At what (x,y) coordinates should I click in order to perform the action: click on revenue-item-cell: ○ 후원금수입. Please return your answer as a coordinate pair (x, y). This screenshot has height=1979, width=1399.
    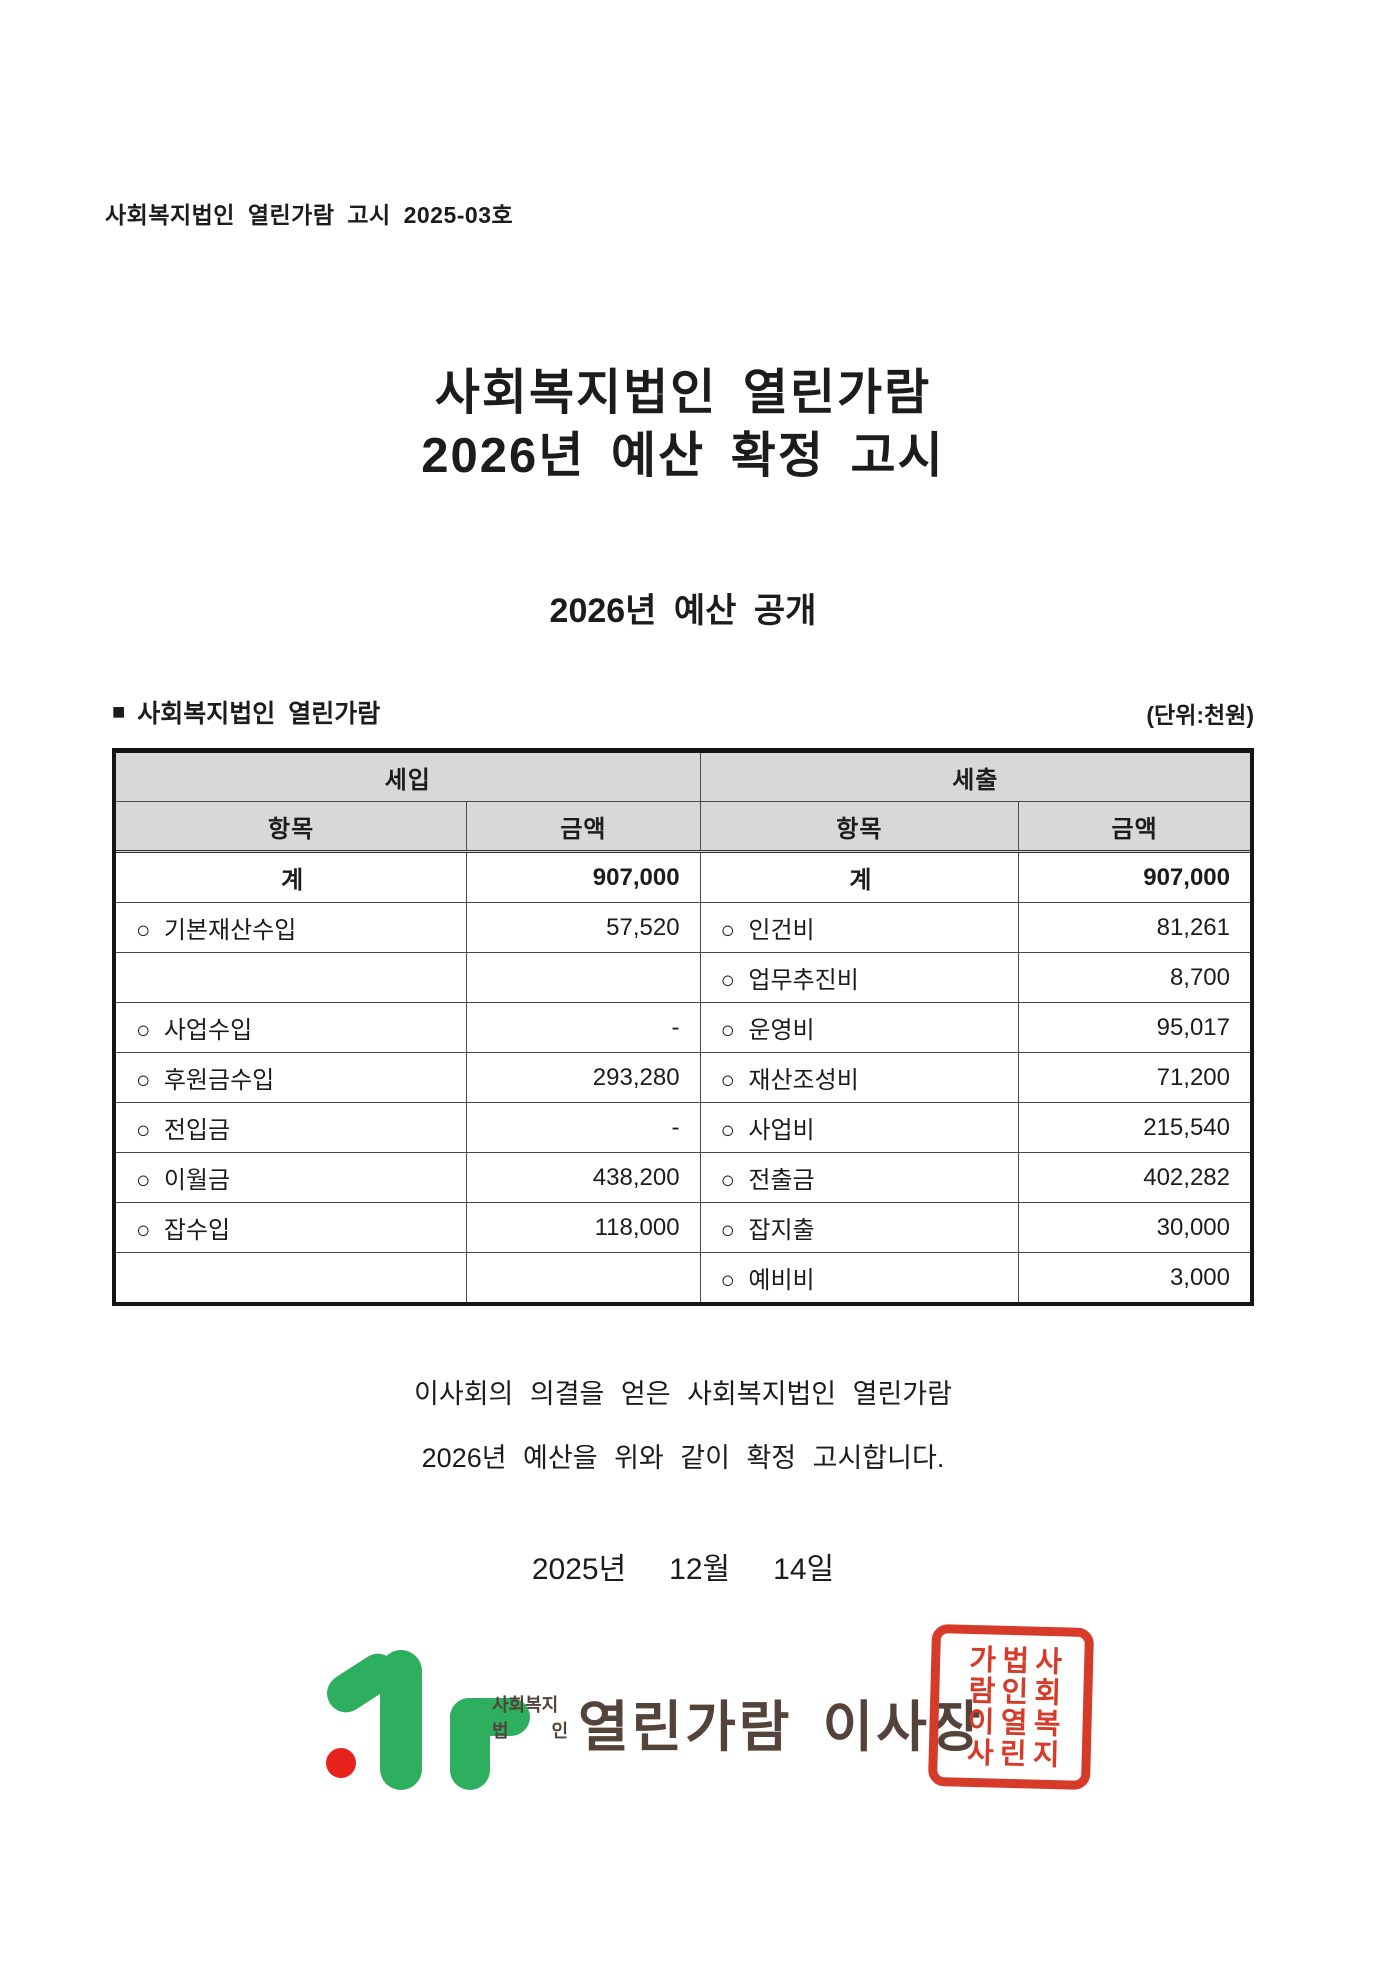
    Looking at the image, I should click on (290, 1077).